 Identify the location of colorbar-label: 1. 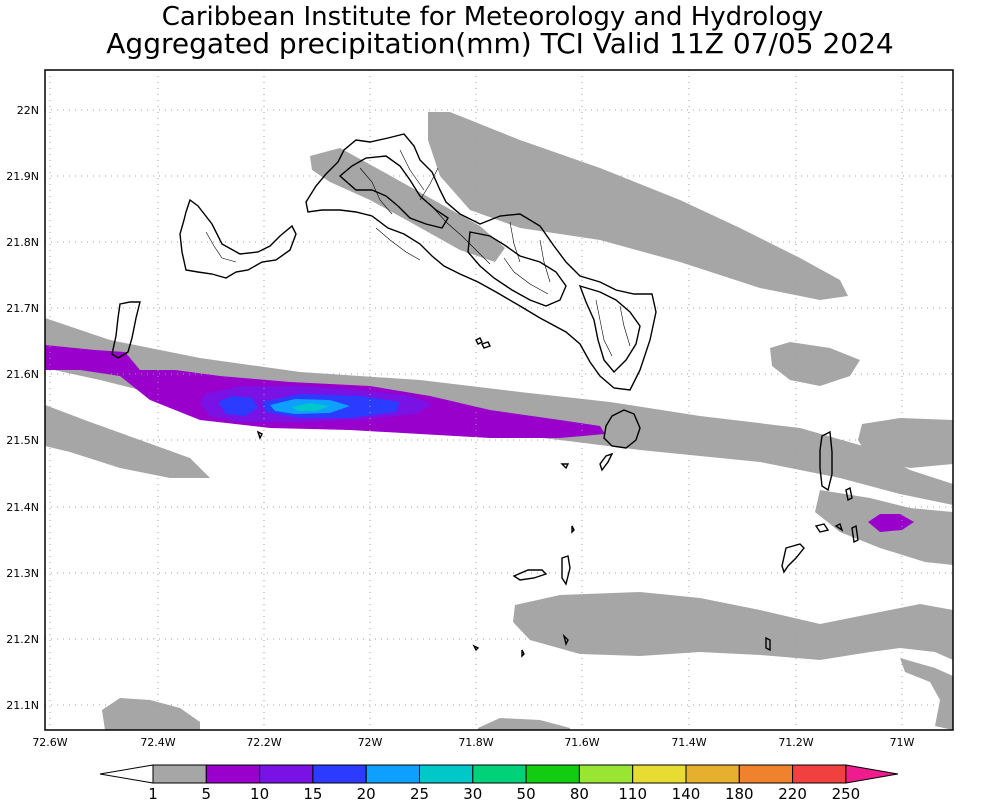
(153, 792).